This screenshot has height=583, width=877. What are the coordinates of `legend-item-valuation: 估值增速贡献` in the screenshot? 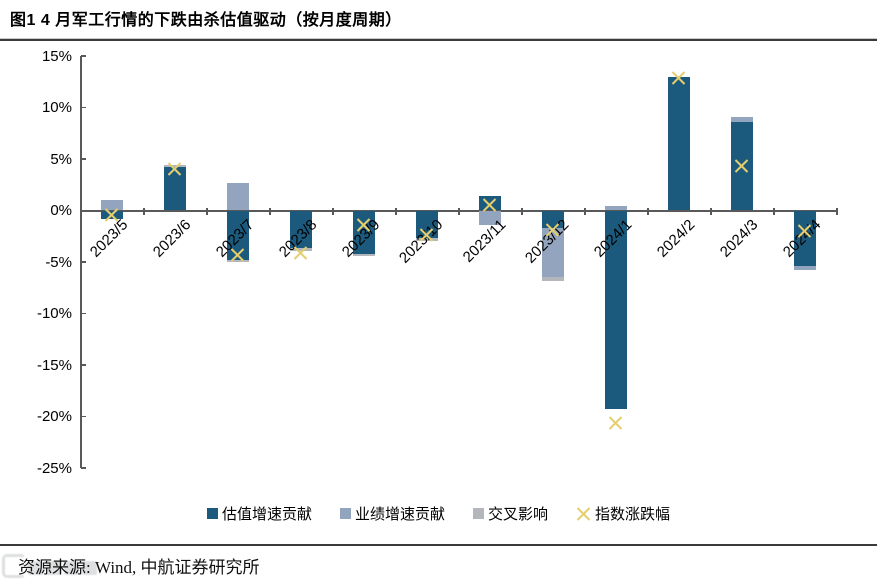 It's located at (259, 513).